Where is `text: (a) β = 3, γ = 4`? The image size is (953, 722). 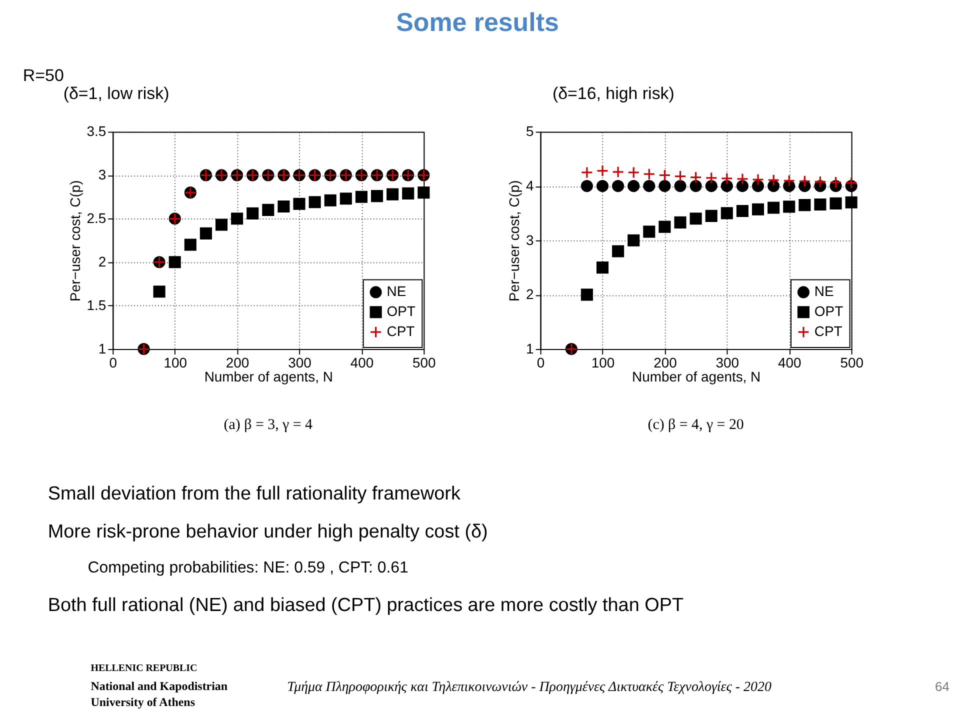 text: (a) β = 3, γ = 4 is located at coordinates (269, 424).